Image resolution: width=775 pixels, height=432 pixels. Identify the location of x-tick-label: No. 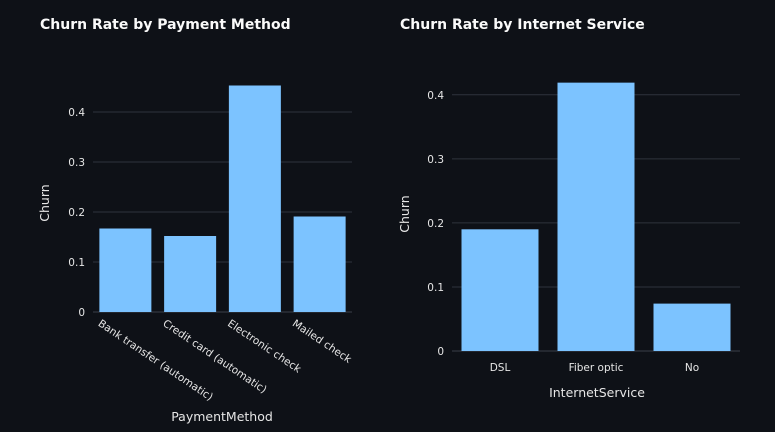
(692, 368).